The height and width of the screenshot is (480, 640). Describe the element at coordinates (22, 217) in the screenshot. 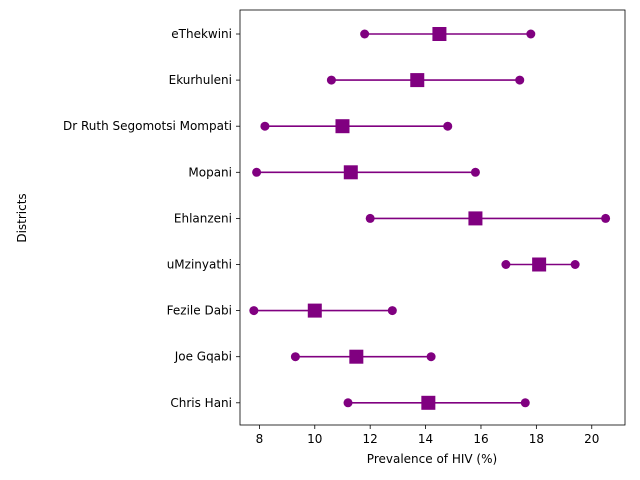

I see `y-axis-label: Districts` at that location.